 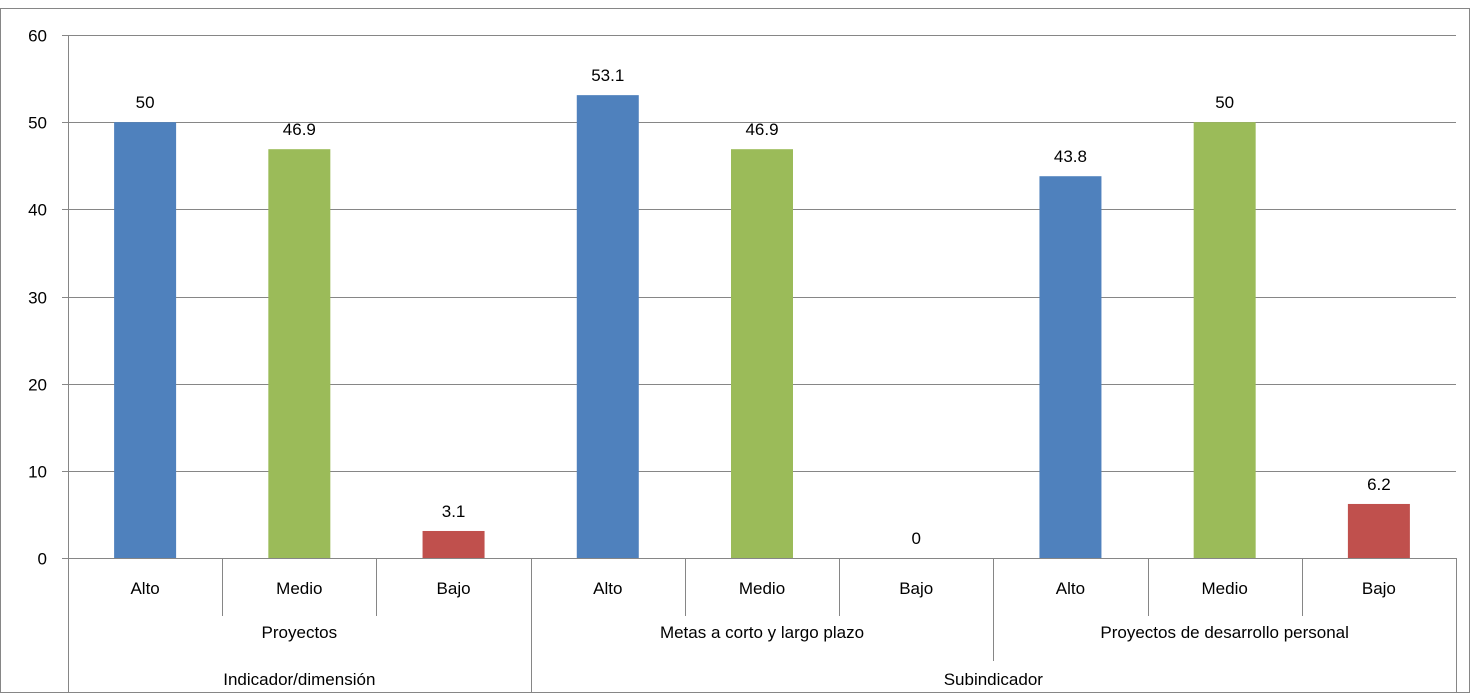 I want to click on data-label: 0, so click(x=915, y=538).